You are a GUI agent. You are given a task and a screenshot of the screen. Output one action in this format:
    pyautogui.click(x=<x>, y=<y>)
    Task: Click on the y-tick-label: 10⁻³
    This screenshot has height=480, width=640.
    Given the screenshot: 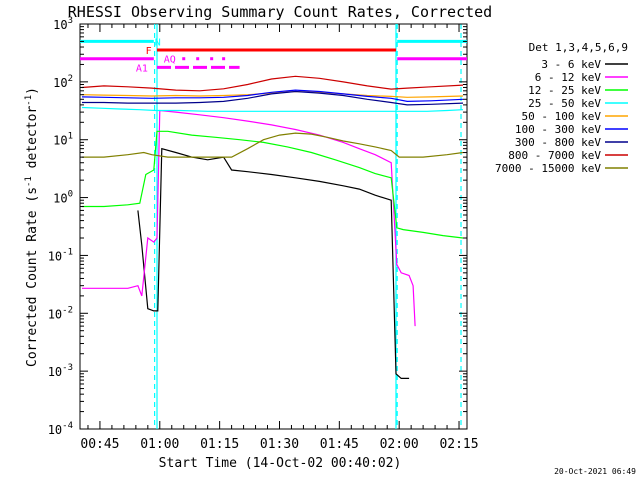 What is the action you would take?
    pyautogui.click(x=60, y=371)
    